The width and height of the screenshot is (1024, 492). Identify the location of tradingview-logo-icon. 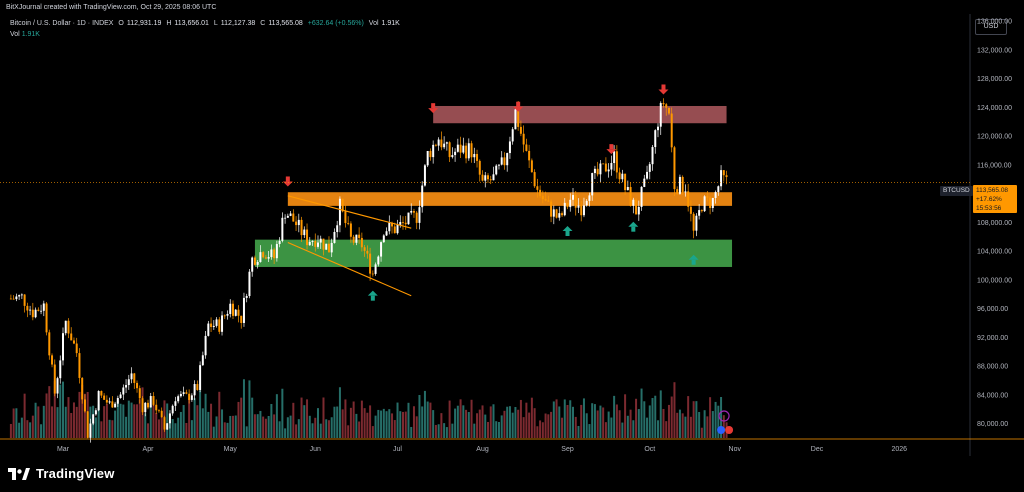
(19, 473).